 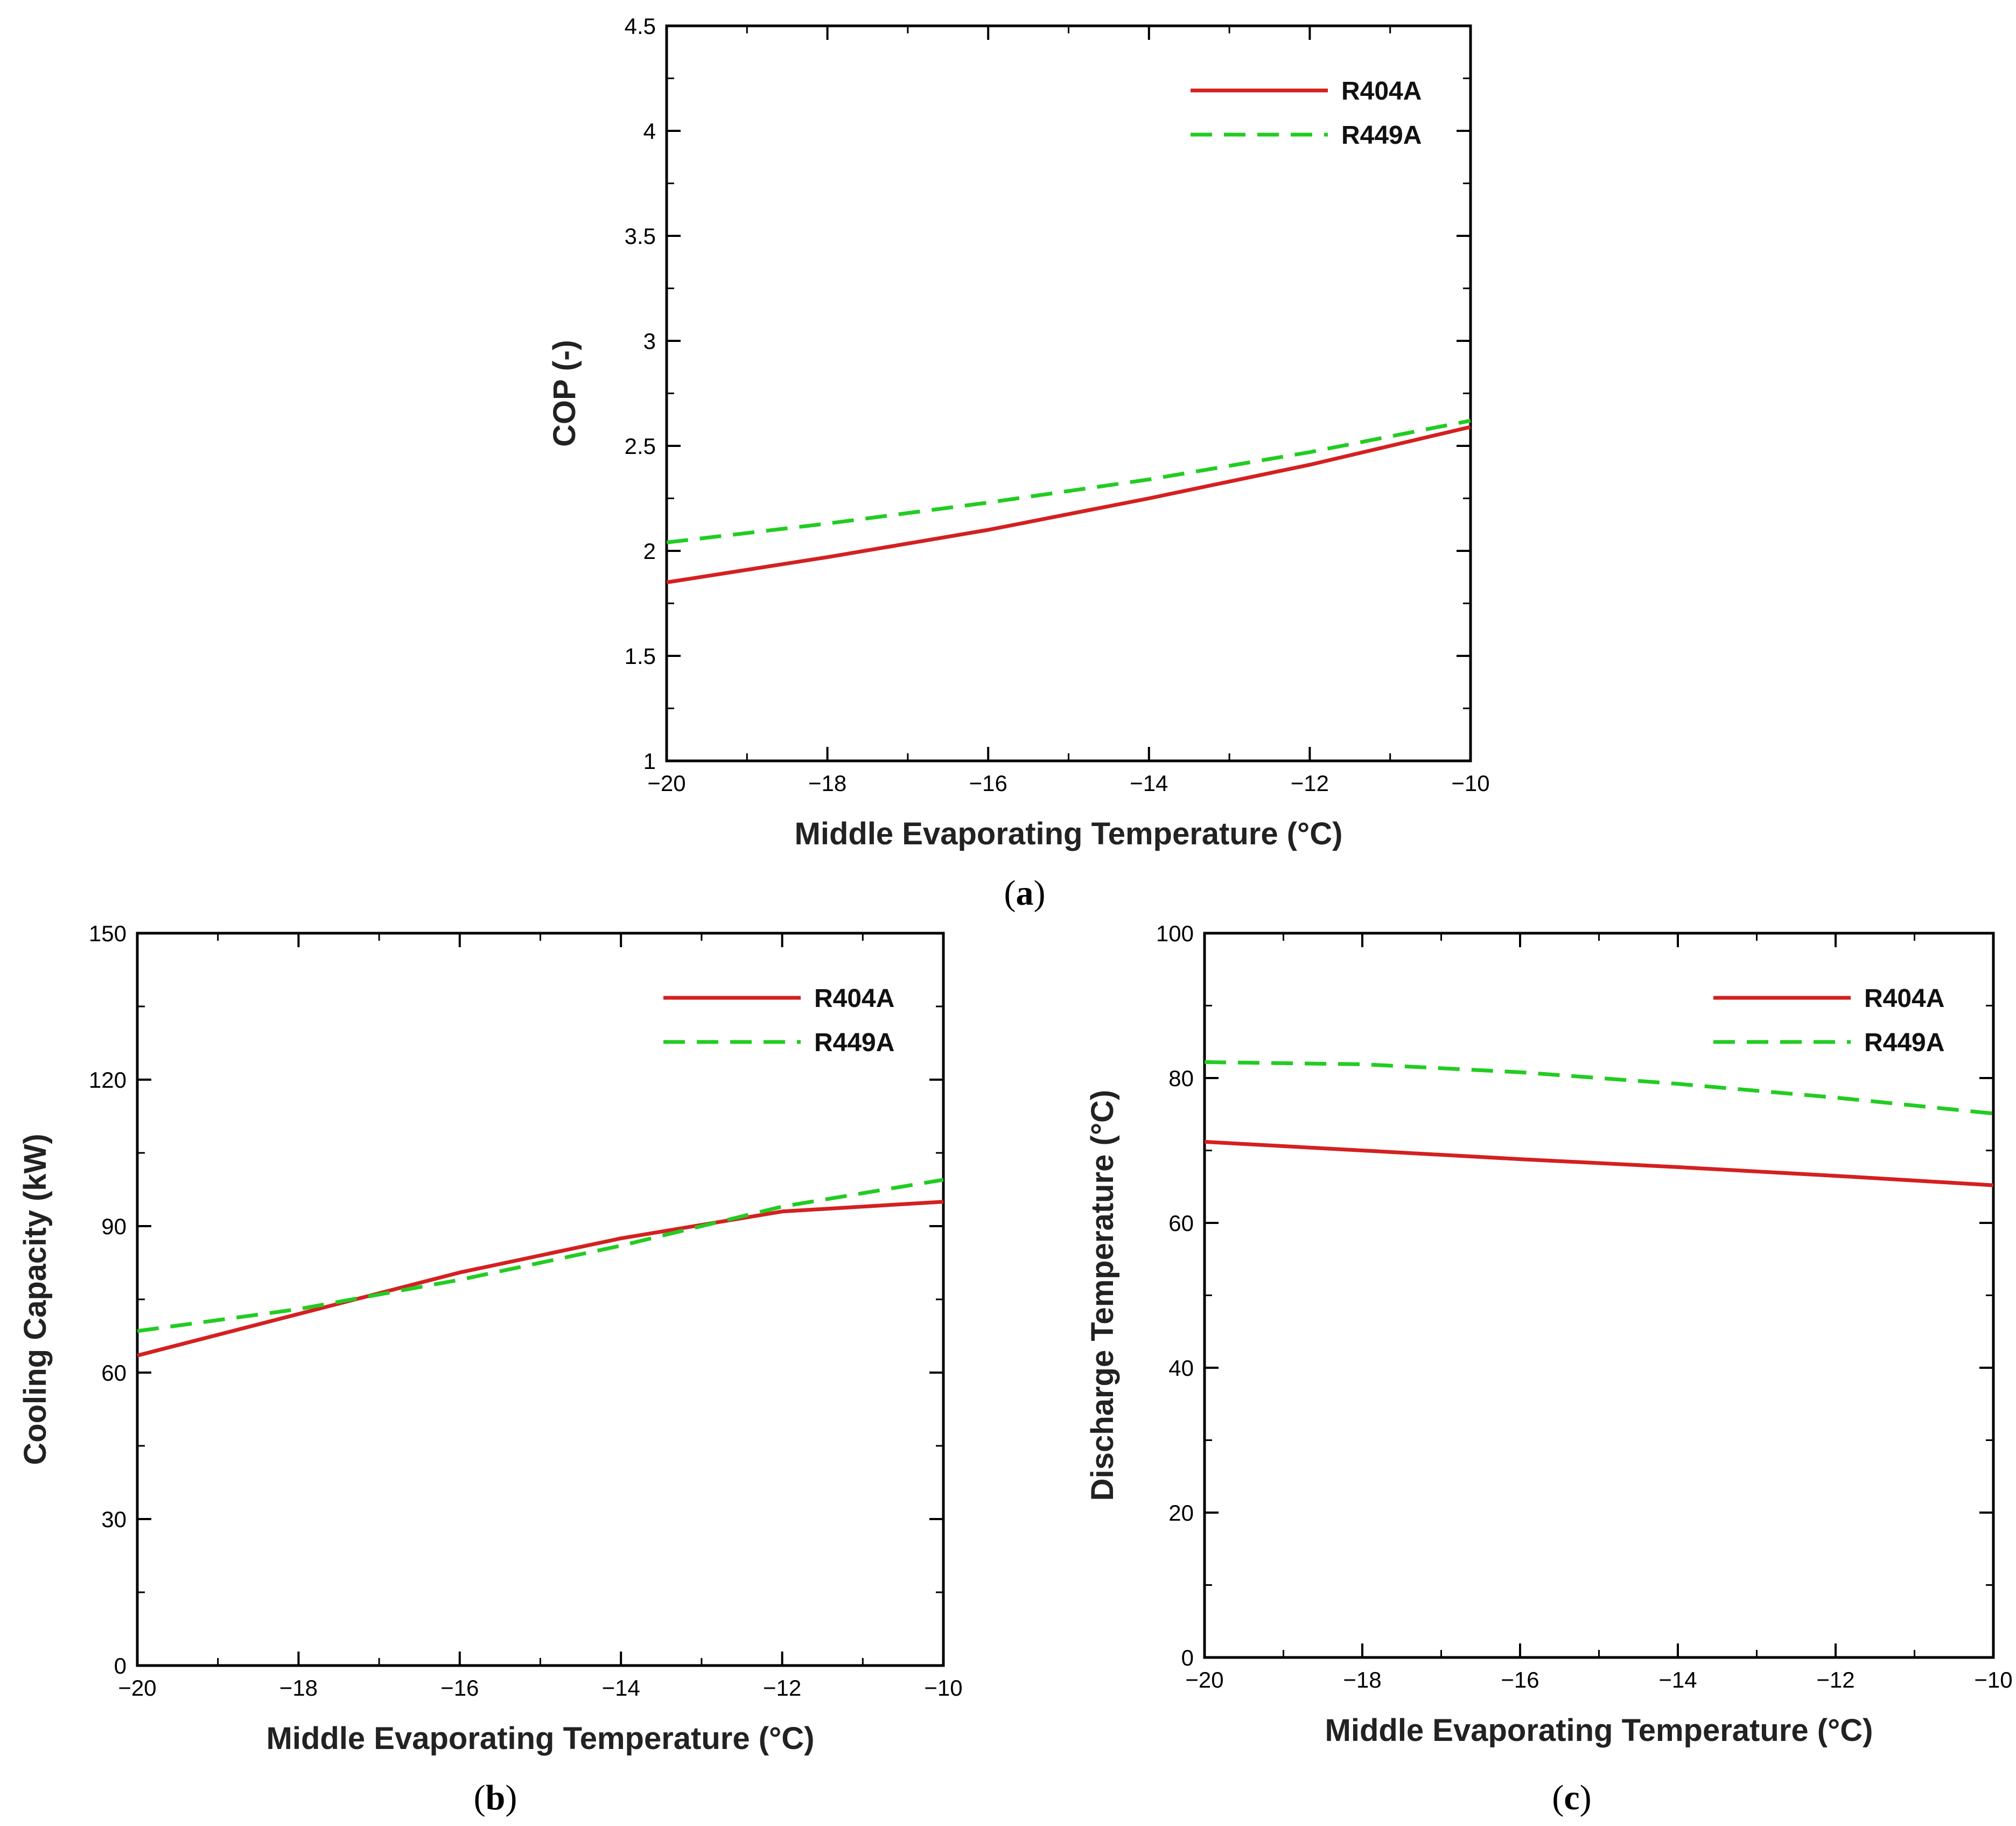 I want to click on panel-label: (b), so click(x=495, y=1797).